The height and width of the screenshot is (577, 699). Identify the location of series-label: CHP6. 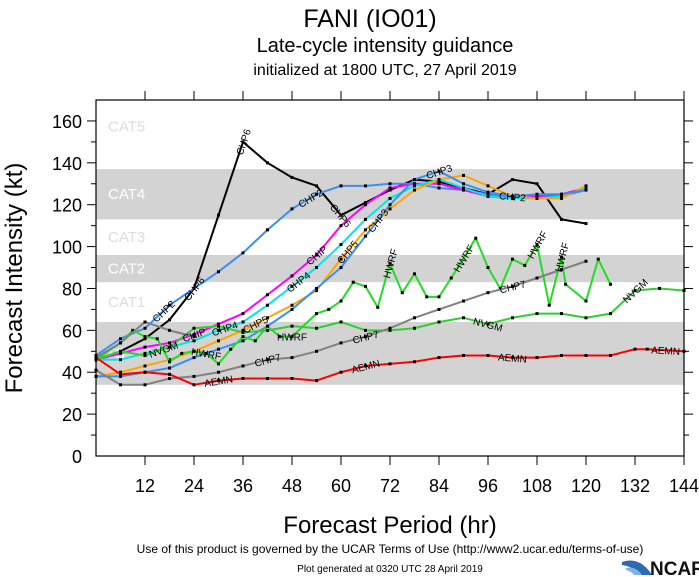
(244, 142).